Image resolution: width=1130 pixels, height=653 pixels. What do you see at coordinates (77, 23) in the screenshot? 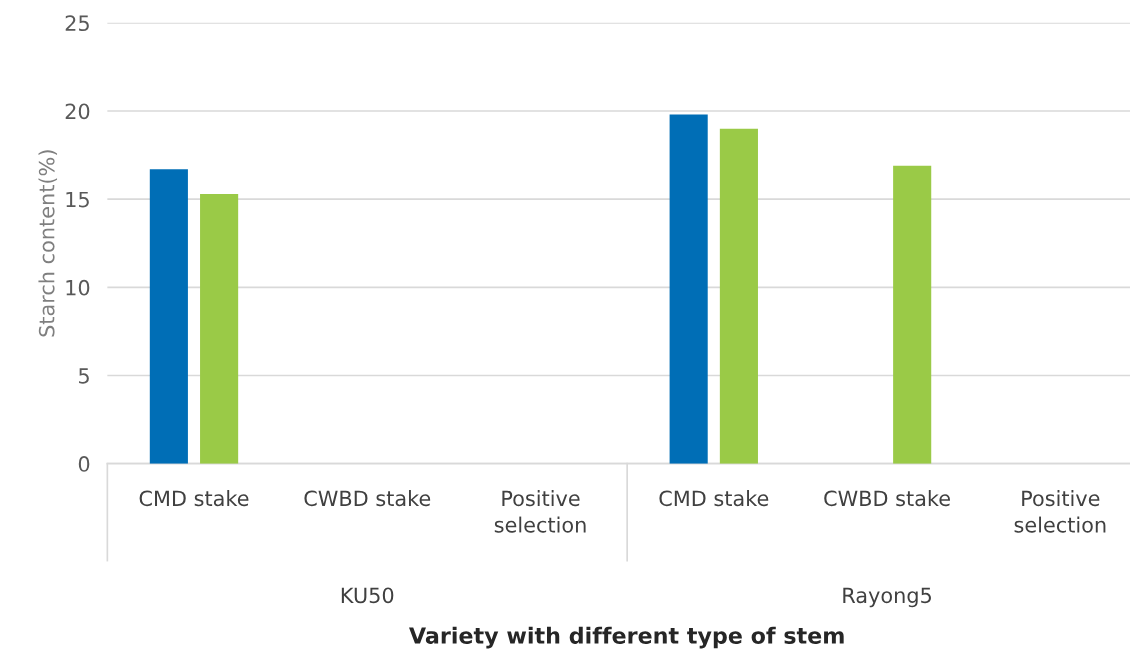
I see `y-tick-label: 25` at bounding box center [77, 23].